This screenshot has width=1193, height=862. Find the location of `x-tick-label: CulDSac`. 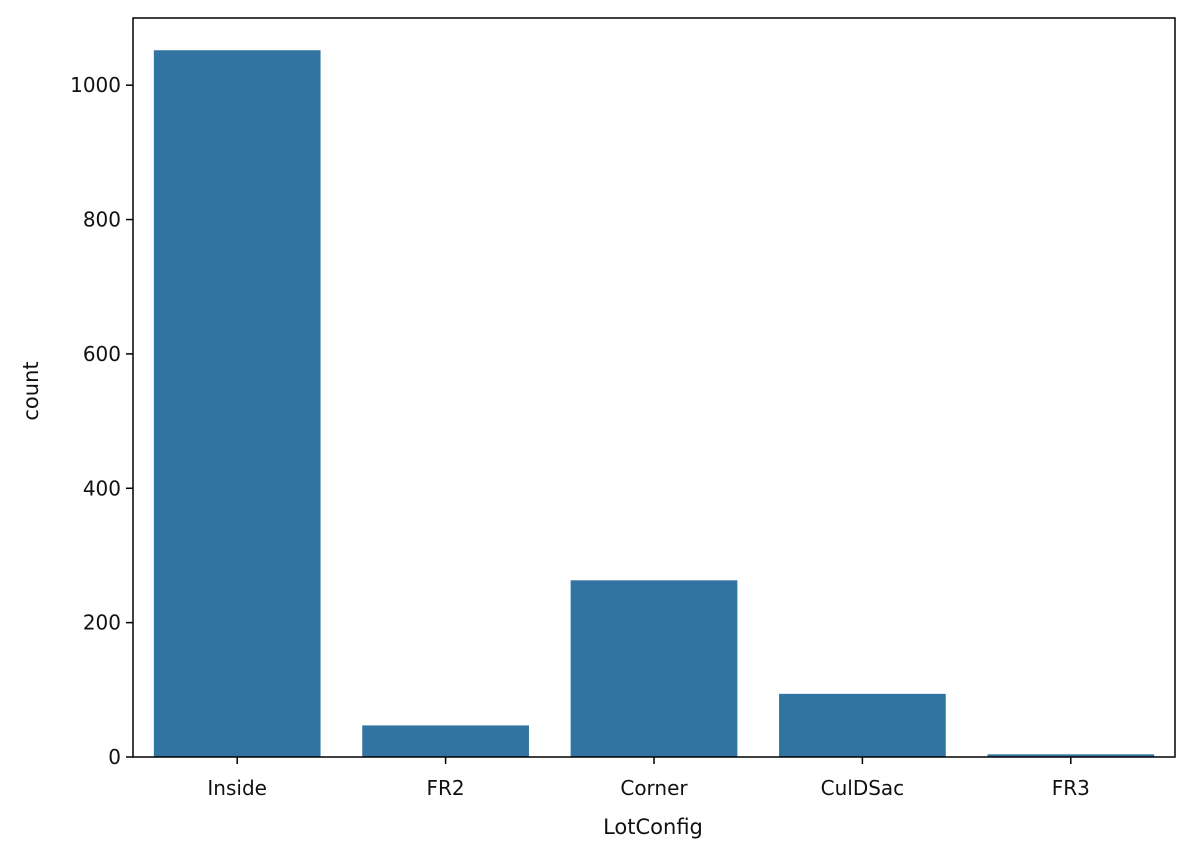

x-tick-label: CulDSac is located at coordinates (863, 788).